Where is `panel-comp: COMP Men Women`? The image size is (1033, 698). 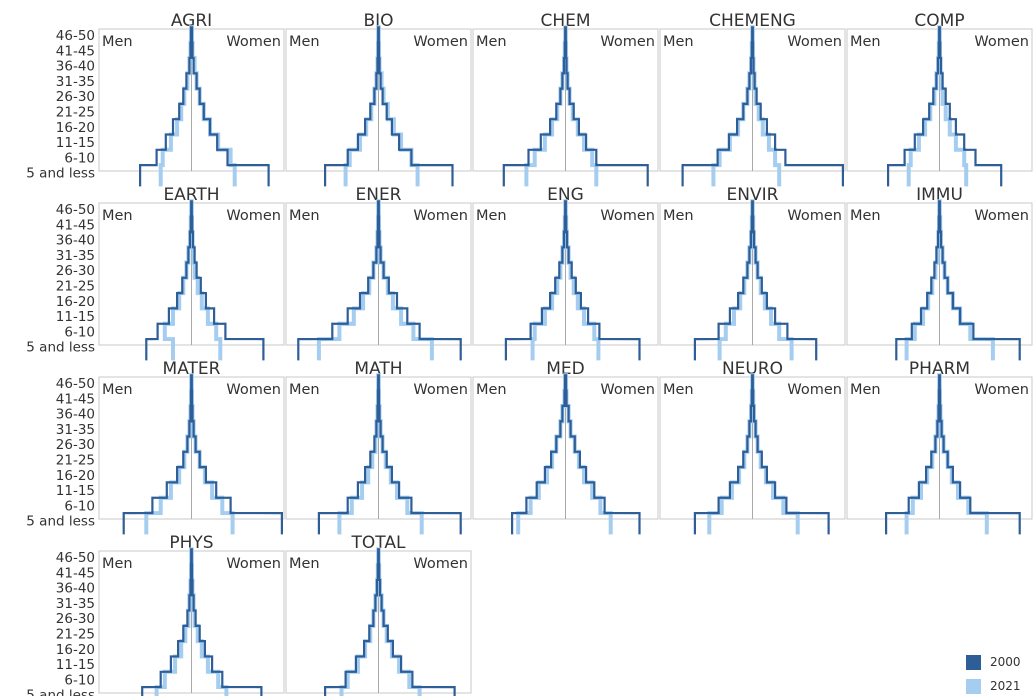 panel-comp: COMP Men Women is located at coordinates (939, 99).